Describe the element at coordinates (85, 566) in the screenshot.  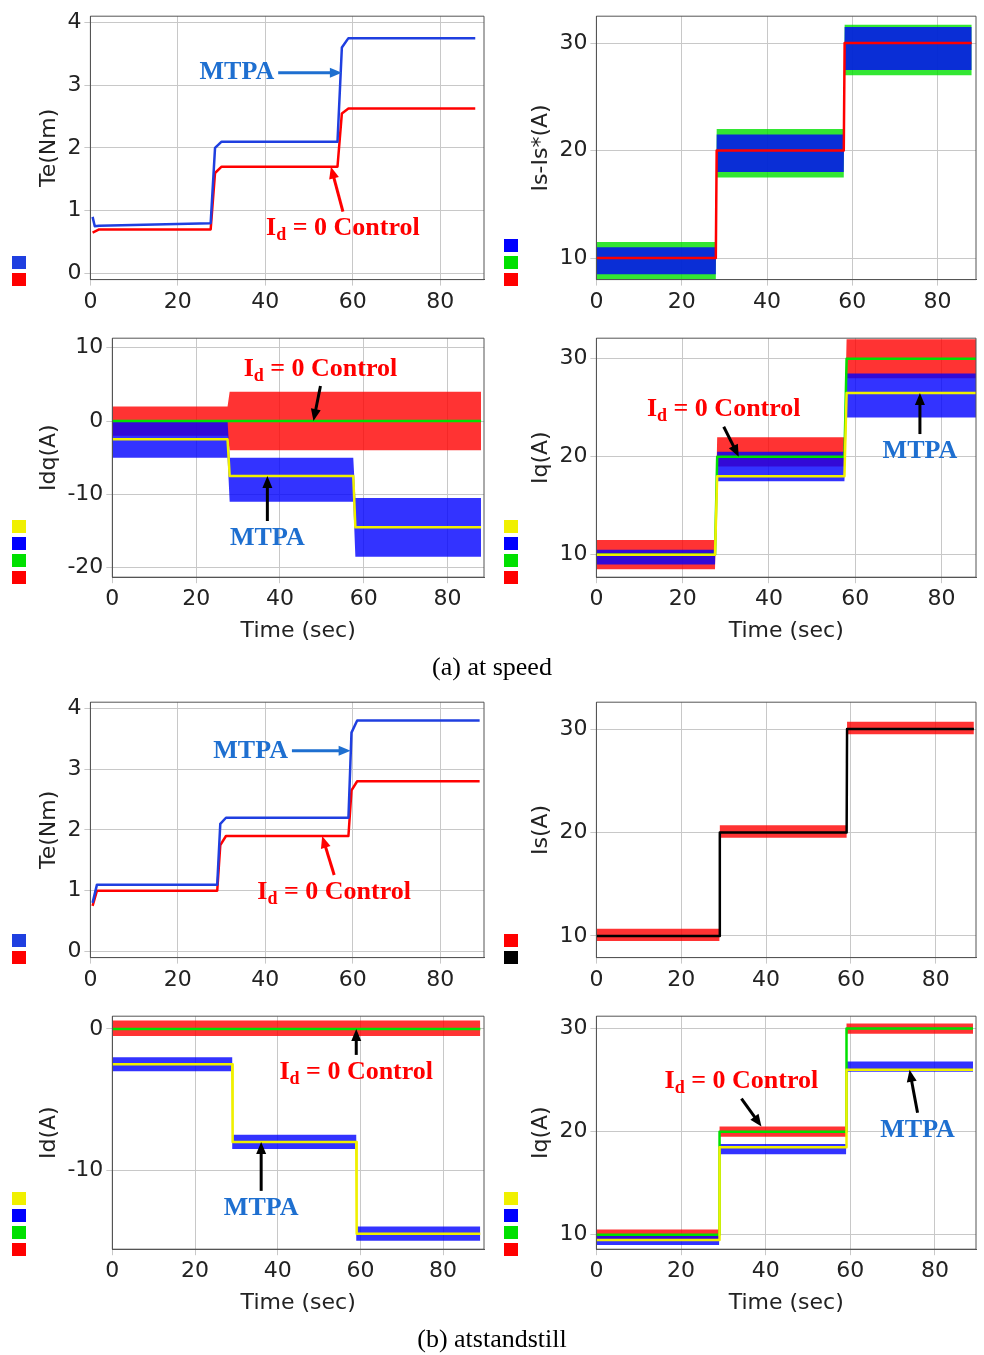
I see `y-tick-label: -20` at that location.